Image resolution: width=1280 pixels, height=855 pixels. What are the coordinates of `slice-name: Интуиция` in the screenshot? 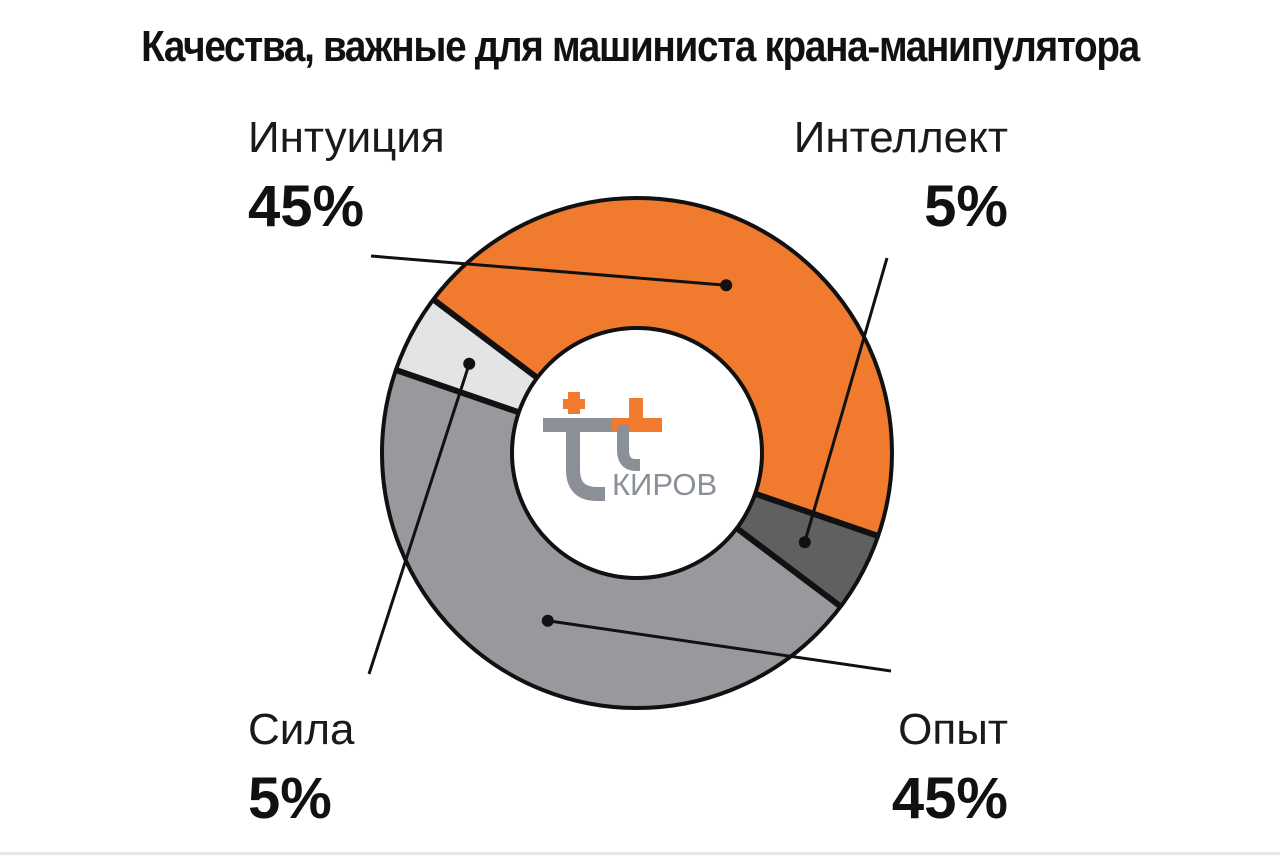 It's located at (346, 137).